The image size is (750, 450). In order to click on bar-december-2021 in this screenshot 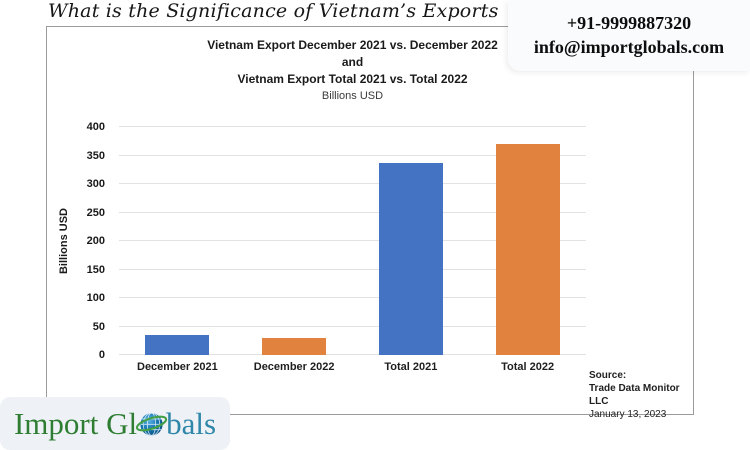, I will do `click(177, 345)`.